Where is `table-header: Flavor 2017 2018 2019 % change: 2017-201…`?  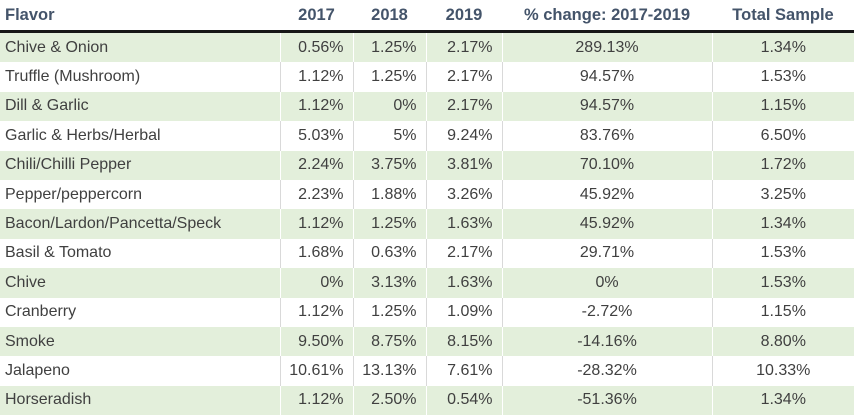
table-header: Flavor 2017 2018 2019 % change: 2017-201… is located at coordinates (427, 16).